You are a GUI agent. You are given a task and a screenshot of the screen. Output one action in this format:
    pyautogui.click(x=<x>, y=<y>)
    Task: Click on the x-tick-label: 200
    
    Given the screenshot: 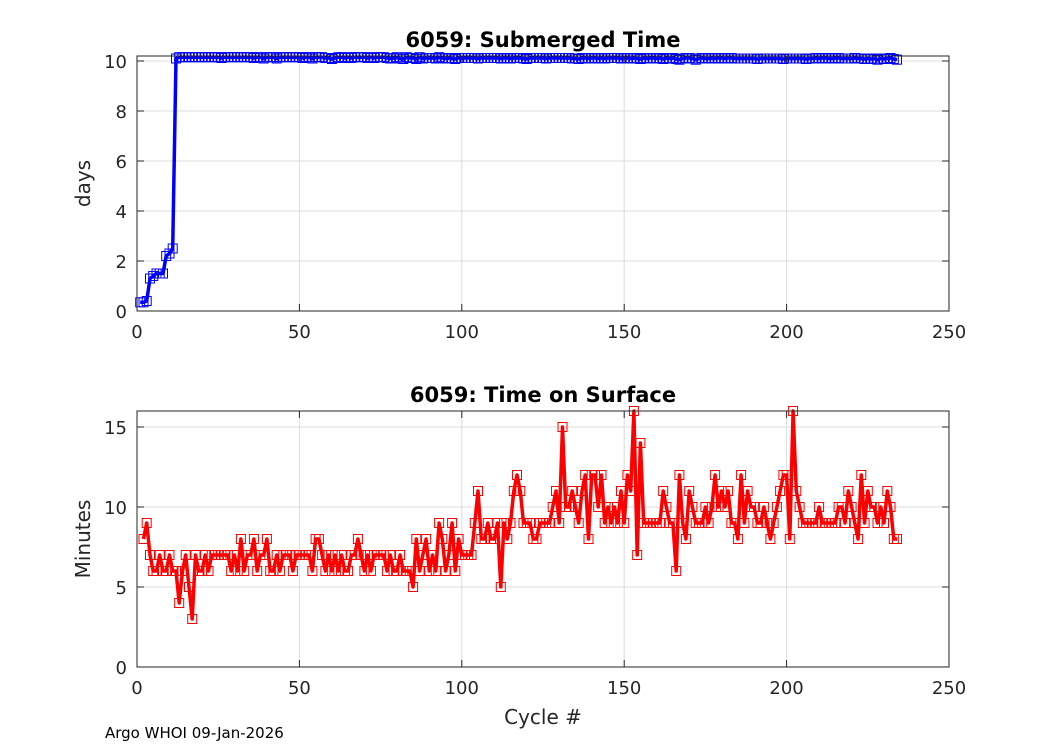 What is the action you would take?
    pyautogui.click(x=786, y=688)
    